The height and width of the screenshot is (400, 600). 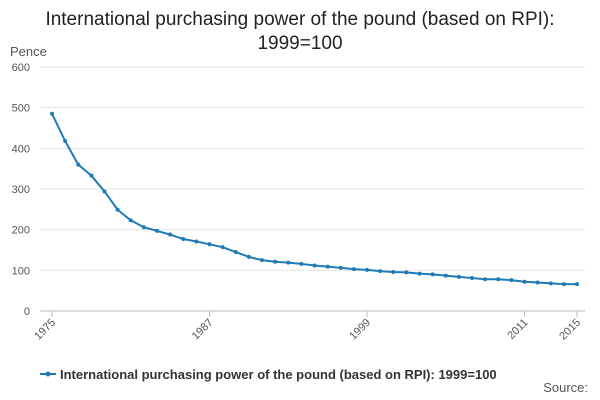 What do you see at coordinates (21, 271) in the screenshot?
I see `y-tick-label: 100` at bounding box center [21, 271].